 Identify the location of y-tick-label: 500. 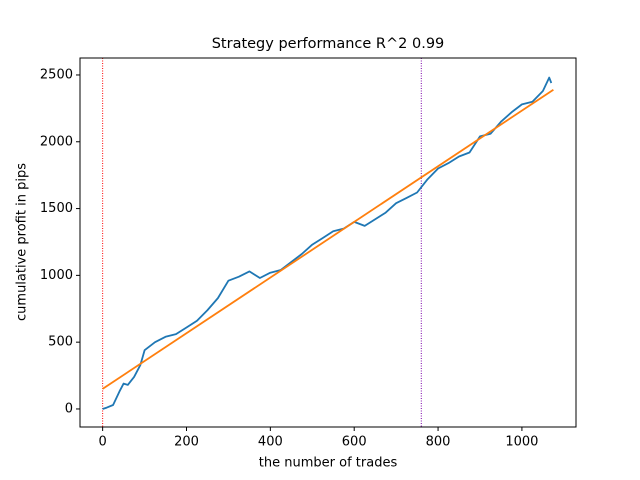
(60, 342).